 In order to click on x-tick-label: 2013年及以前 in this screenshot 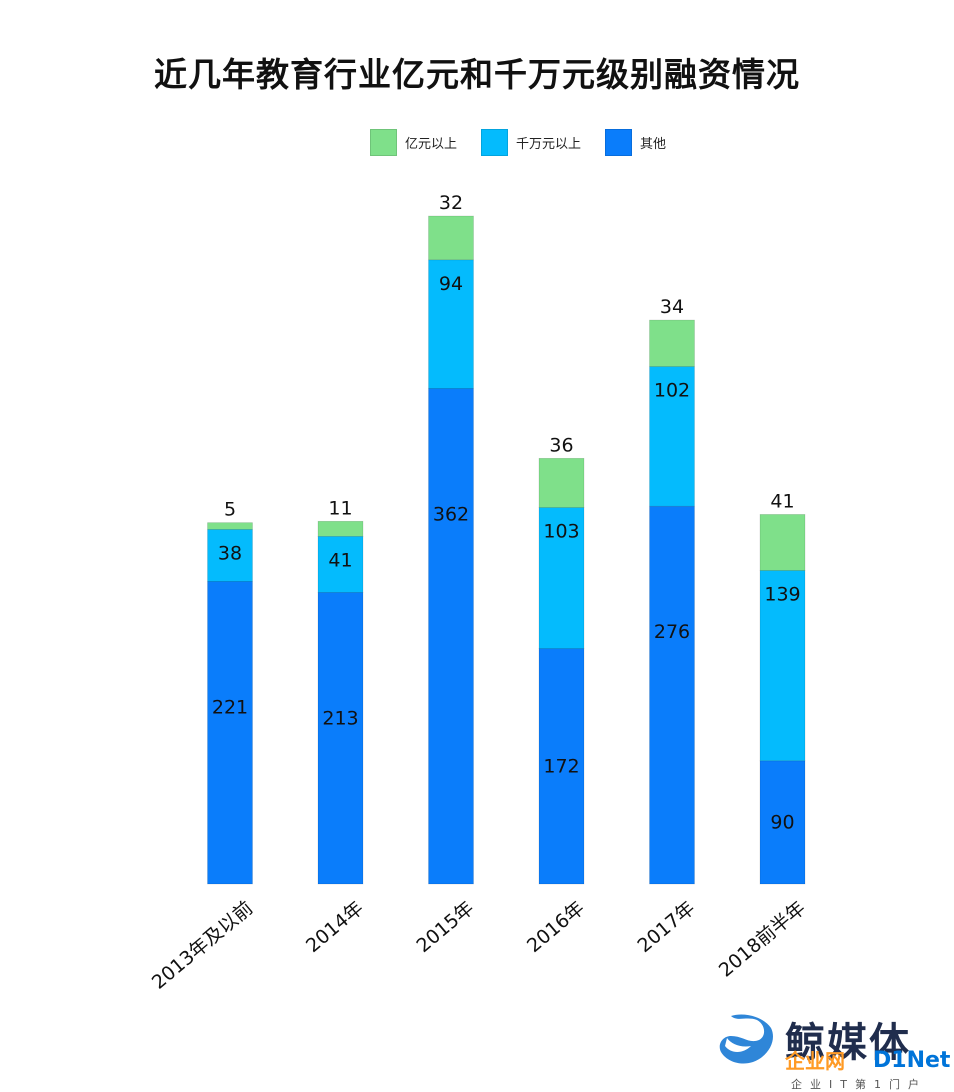, I will do `click(202, 945)`.